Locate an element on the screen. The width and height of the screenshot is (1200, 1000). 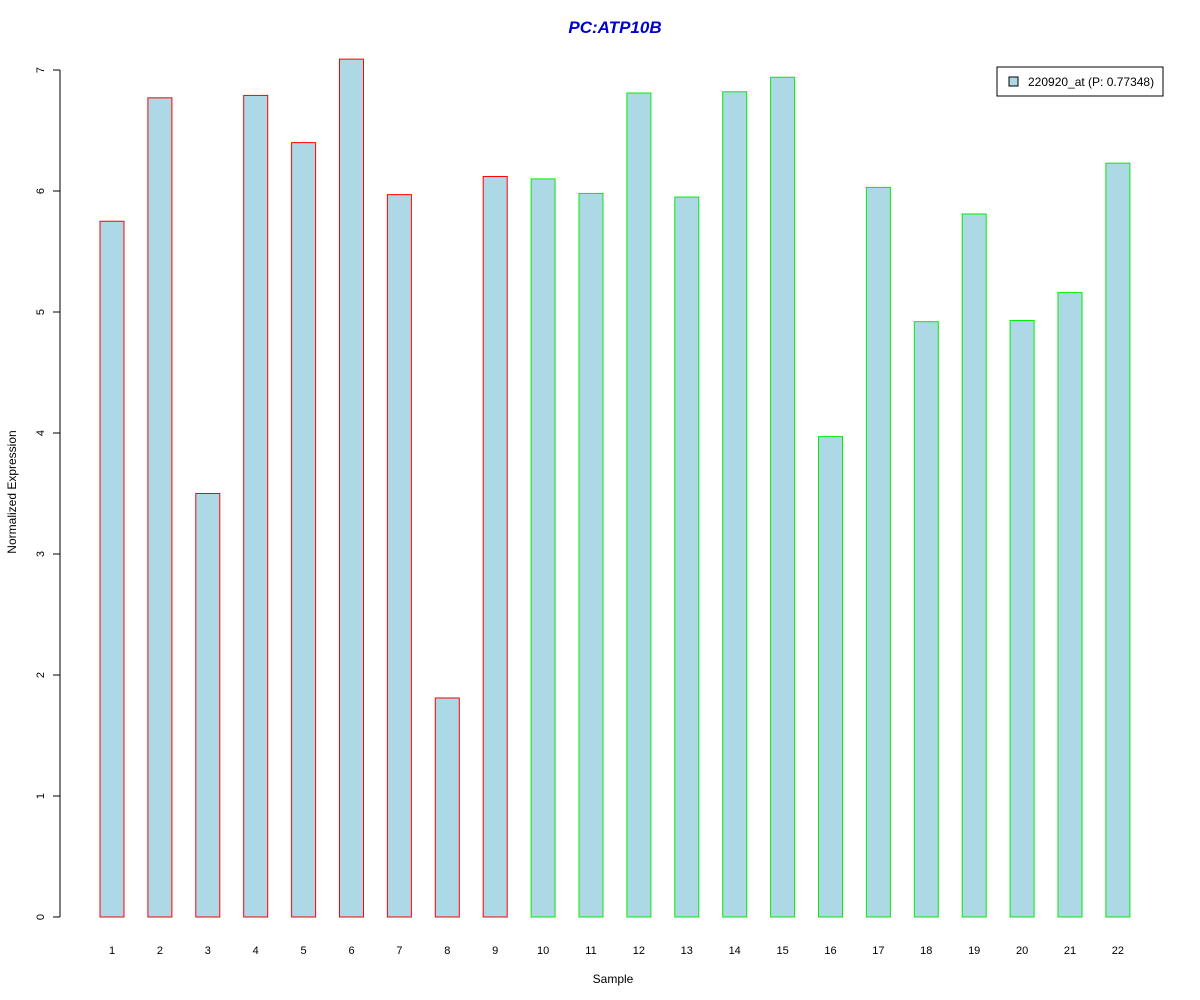
legend: 220920_at (P: 0.77348) is located at coordinates (1080, 81).